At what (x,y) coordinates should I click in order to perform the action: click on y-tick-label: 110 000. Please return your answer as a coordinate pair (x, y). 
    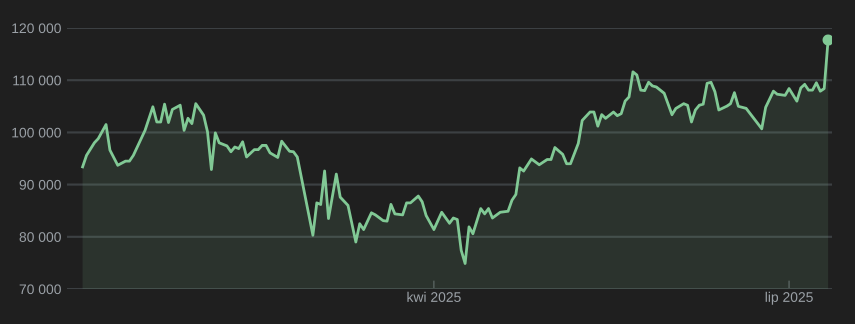
    Looking at the image, I should click on (37, 81).